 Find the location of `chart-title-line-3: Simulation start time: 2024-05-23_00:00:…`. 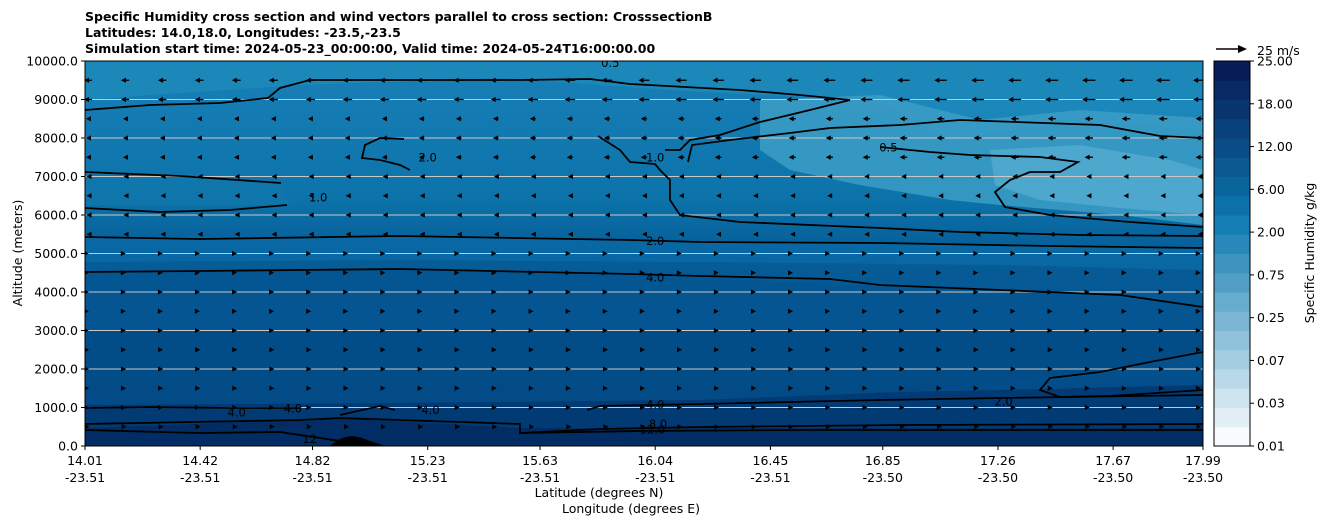

chart-title-line-3: Simulation start time: 2024-05-23_00:00:… is located at coordinates (370, 48).